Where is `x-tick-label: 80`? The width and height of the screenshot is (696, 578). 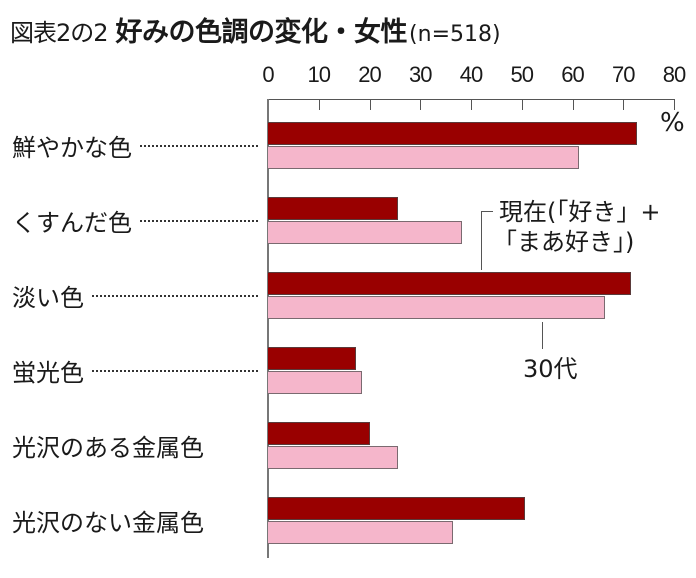 x-tick-label: 80 is located at coordinates (674, 74).